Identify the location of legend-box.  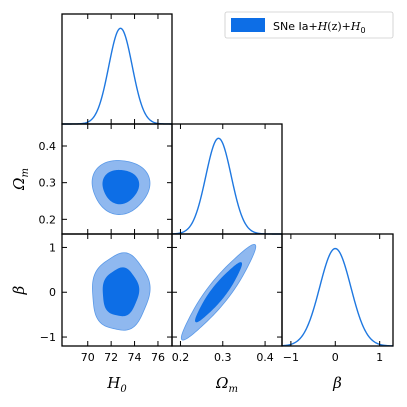
(309, 25).